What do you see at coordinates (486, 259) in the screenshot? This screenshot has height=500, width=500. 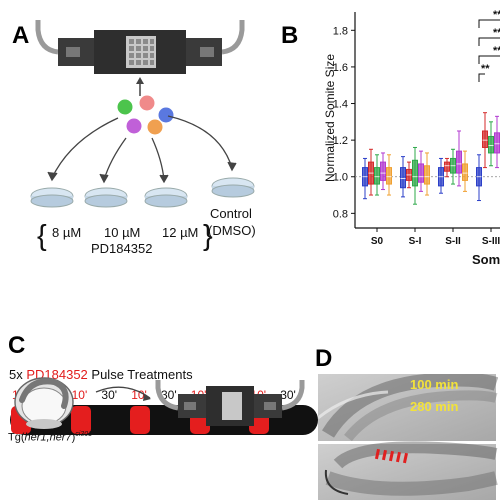 I see `x-axis-label: Som` at bounding box center [486, 259].